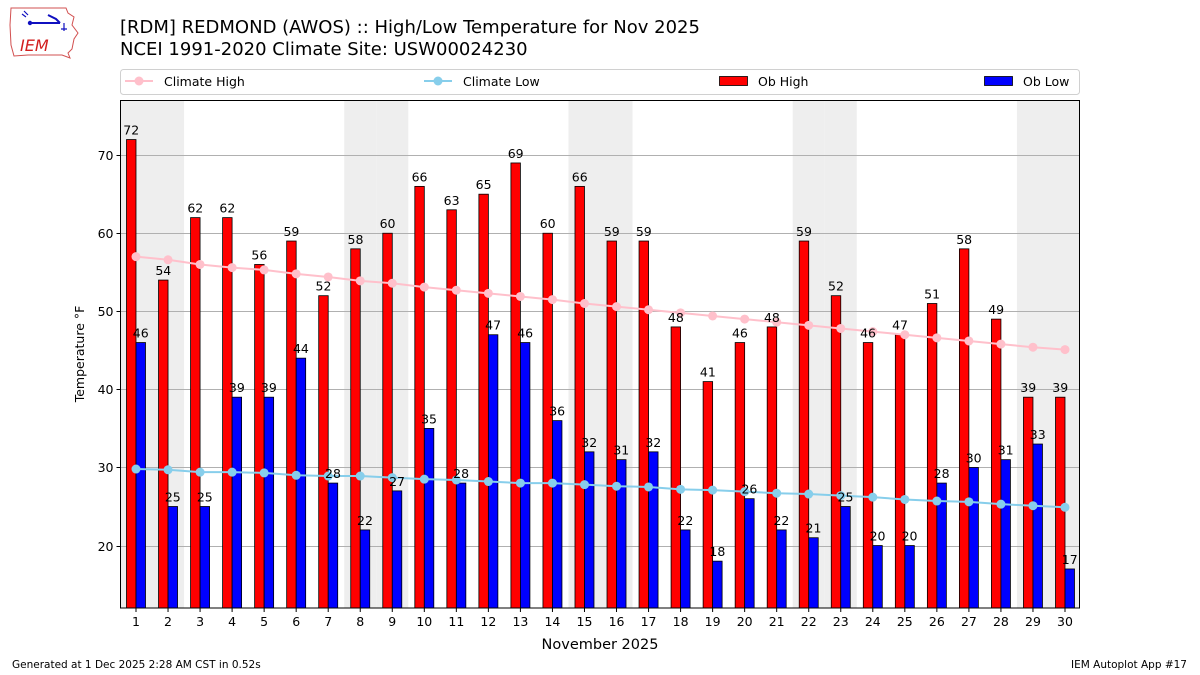 This screenshot has height=675, width=1200. Describe the element at coordinates (781, 520) in the screenshot. I see `ob-low-value-label: 22` at that location.